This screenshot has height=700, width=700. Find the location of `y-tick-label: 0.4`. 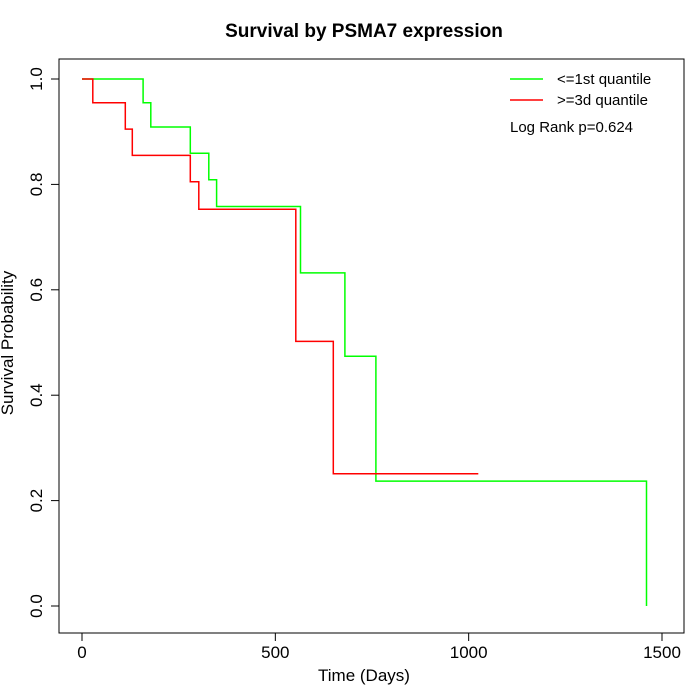

y-tick-label: 0.4 is located at coordinates (36, 395).